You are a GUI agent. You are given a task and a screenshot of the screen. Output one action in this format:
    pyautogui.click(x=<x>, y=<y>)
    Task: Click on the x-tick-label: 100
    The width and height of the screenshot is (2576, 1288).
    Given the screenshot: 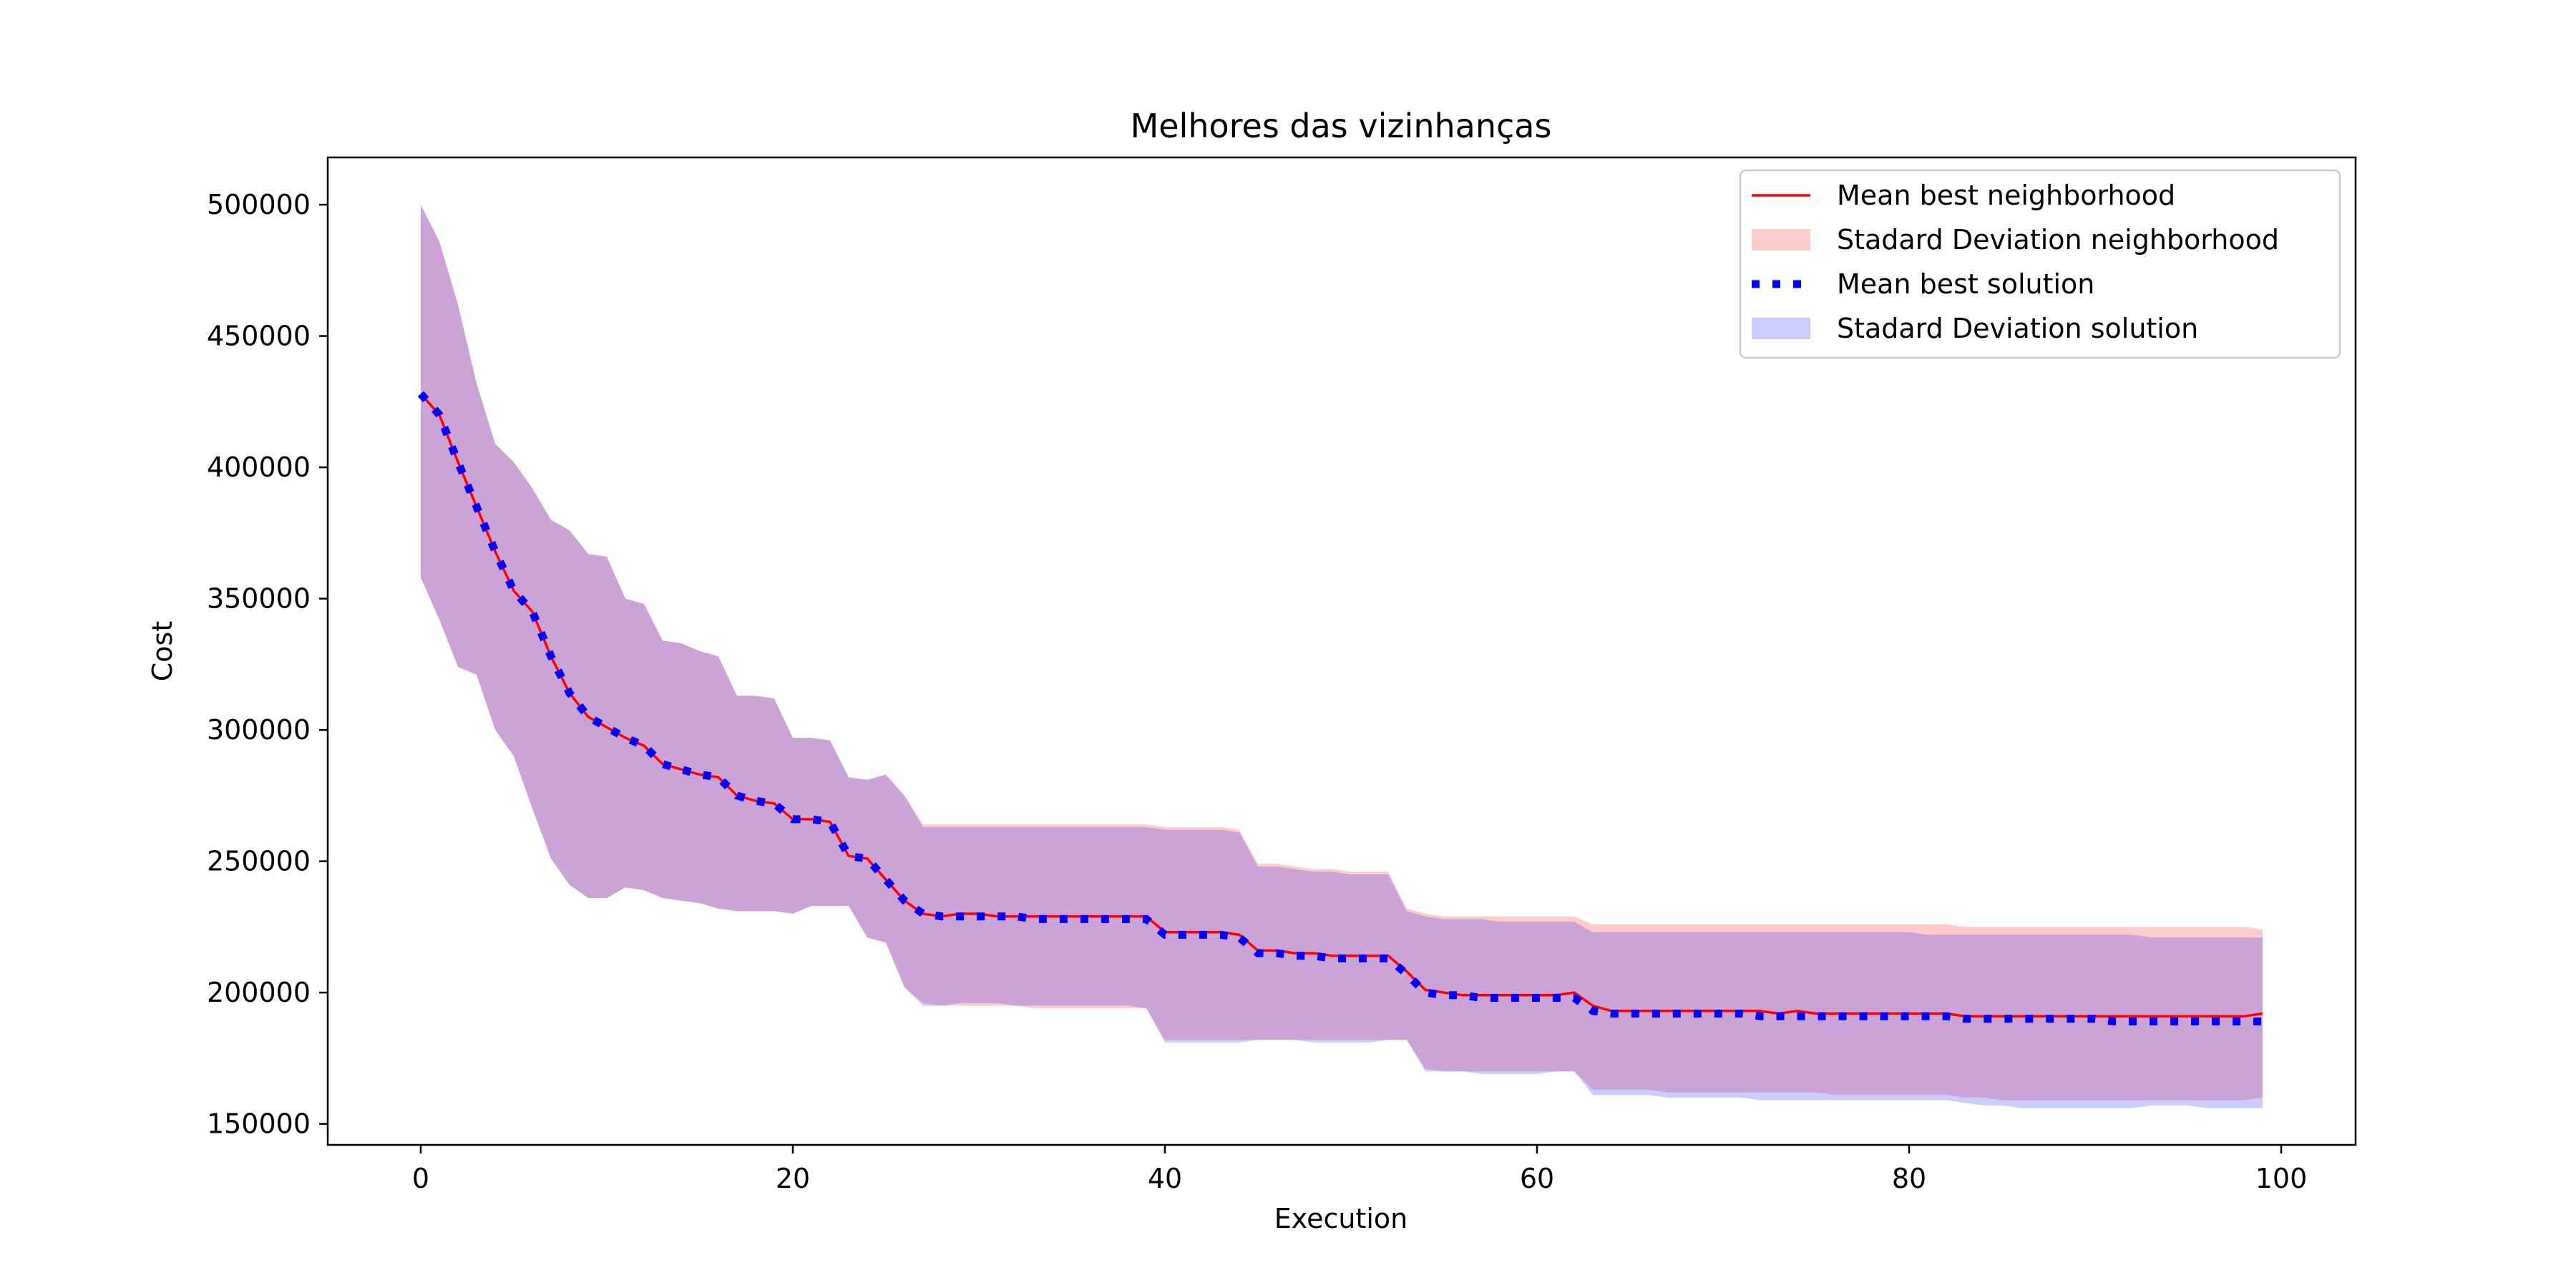 What is the action you would take?
    pyautogui.click(x=2281, y=1178)
    